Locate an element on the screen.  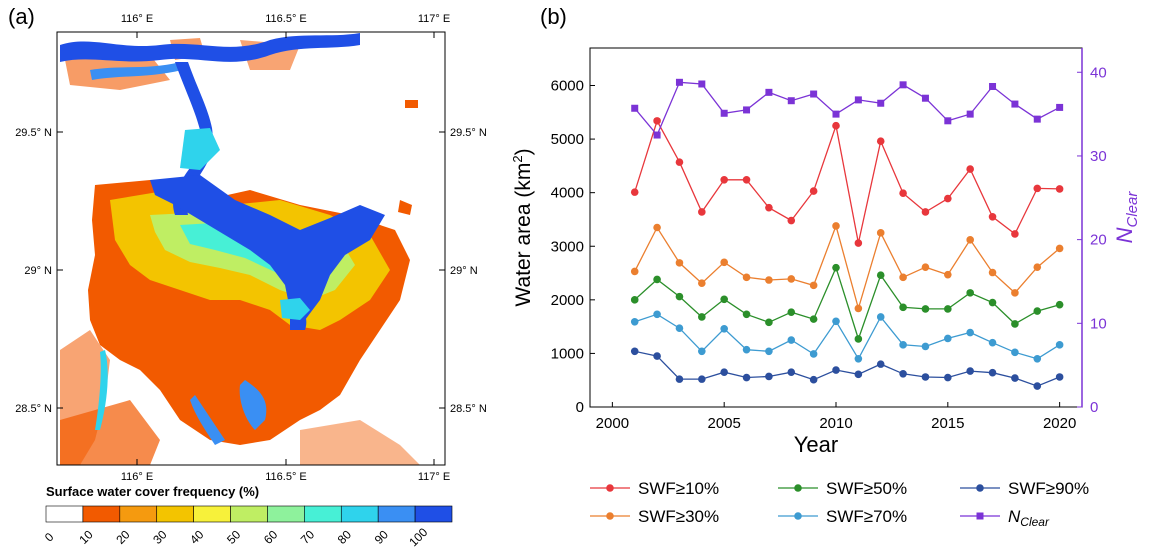
x-tick-label: 2005 is located at coordinates (723, 423).